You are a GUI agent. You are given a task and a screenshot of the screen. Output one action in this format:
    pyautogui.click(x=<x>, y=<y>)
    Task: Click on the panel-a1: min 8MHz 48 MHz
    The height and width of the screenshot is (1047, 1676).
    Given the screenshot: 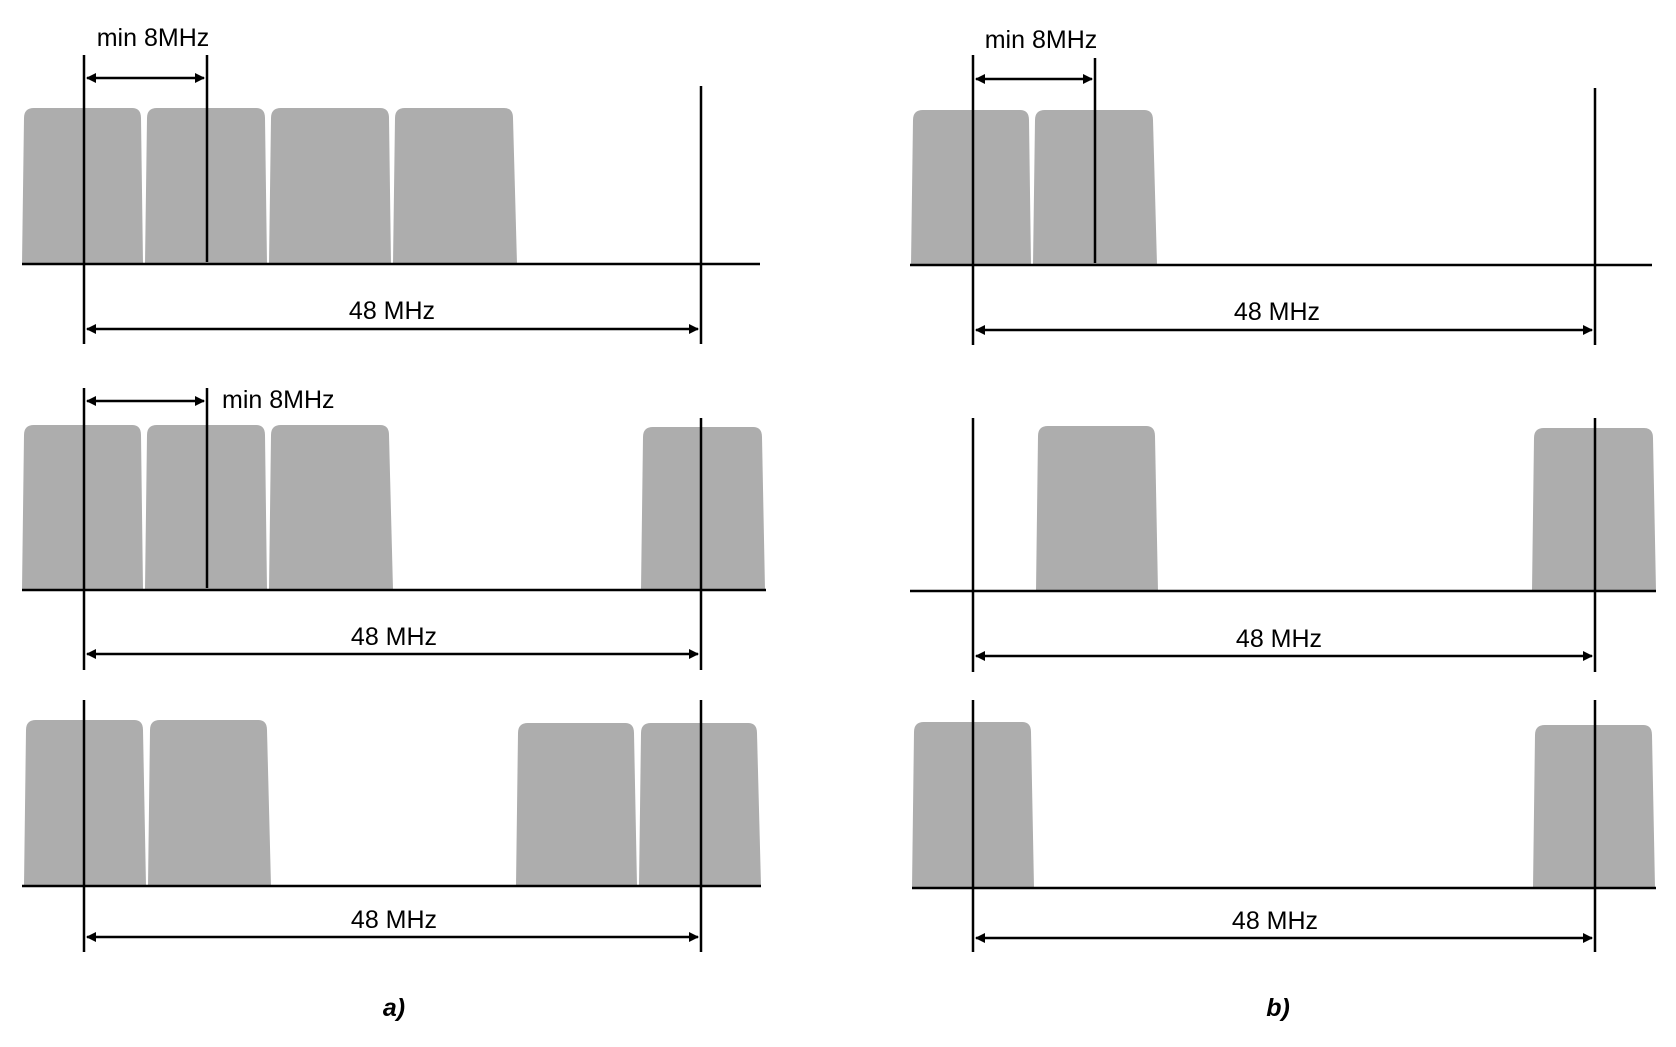 What is the action you would take?
    pyautogui.click(x=391, y=184)
    